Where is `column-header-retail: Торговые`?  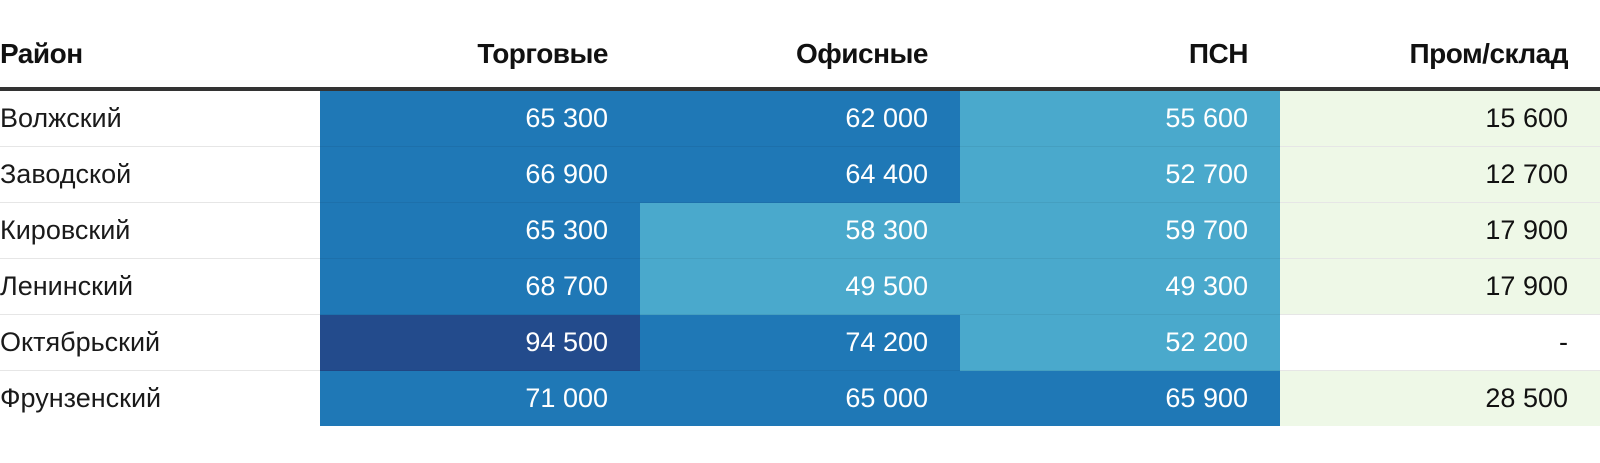 column-header-retail: Торговые is located at coordinates (480, 56).